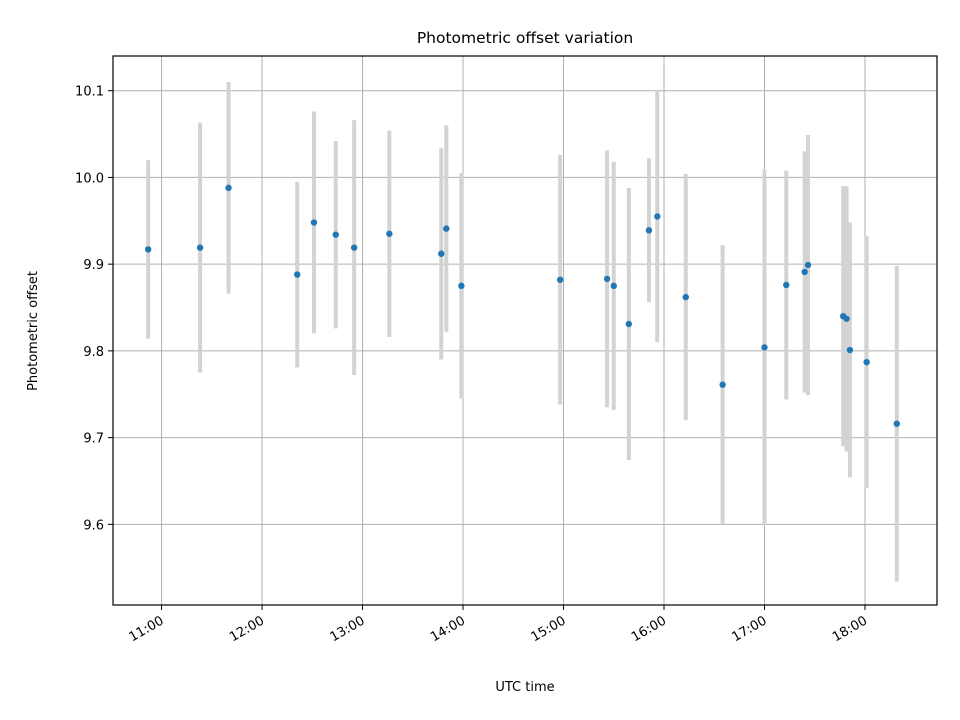 The height and width of the screenshot is (720, 960). I want to click on y-tick-label: 9.8, so click(93, 352).